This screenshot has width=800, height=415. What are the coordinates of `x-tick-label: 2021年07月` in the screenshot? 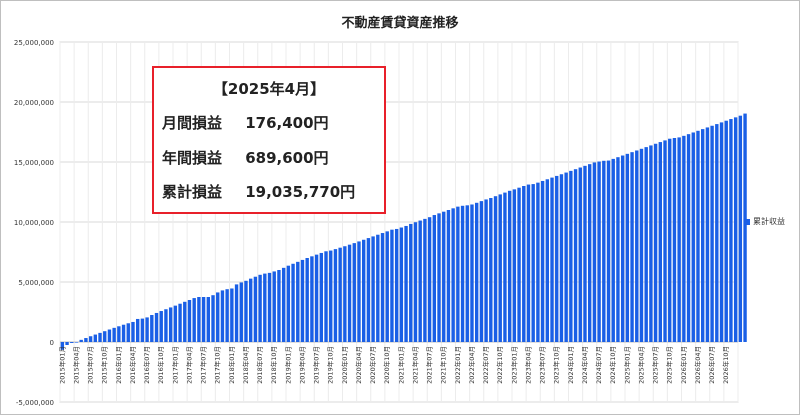 It's located at (429, 365).